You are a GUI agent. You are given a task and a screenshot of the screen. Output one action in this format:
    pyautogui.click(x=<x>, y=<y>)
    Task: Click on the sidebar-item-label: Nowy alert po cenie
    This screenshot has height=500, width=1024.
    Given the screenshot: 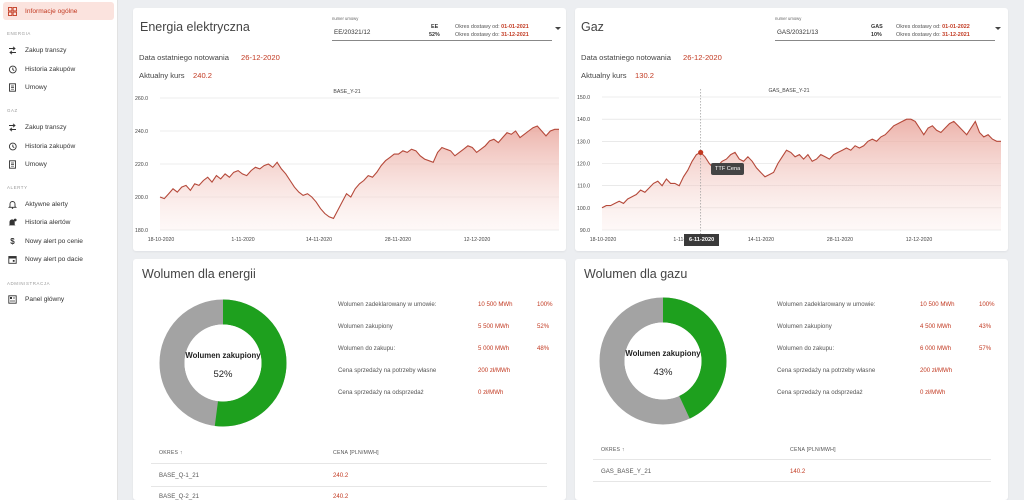 What is the action you would take?
    pyautogui.click(x=54, y=241)
    